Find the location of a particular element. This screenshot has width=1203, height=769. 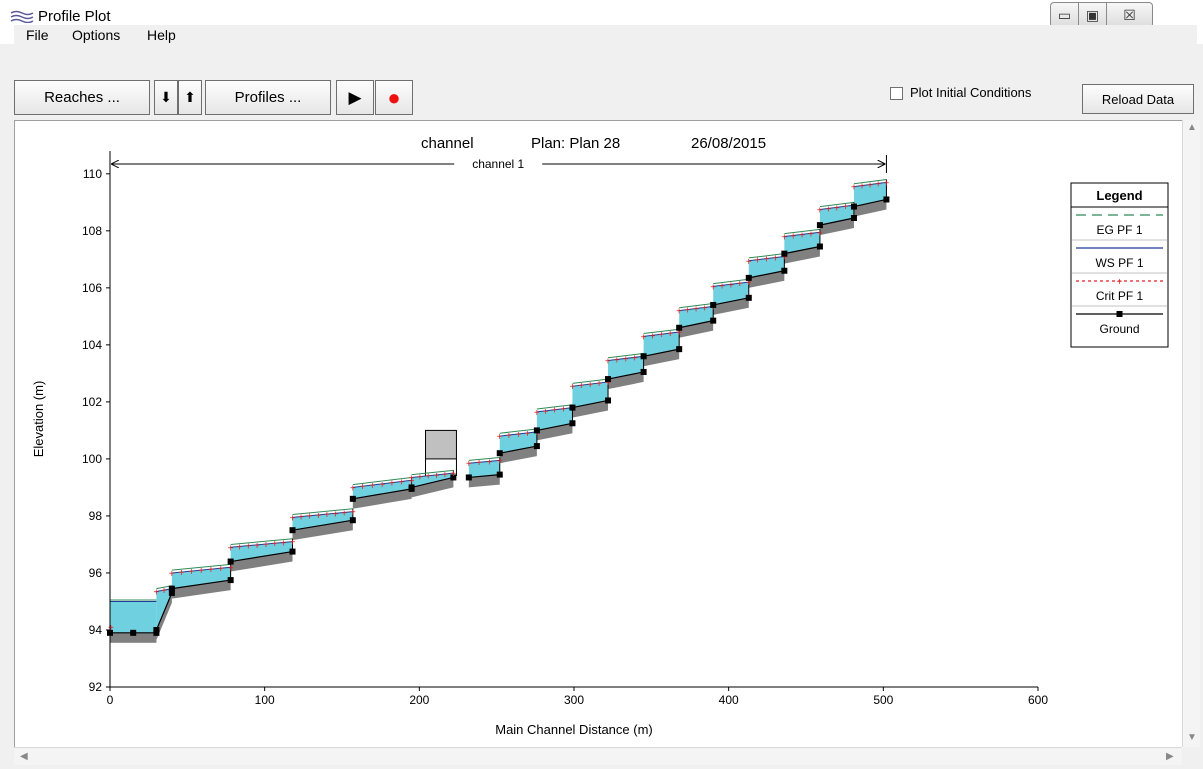

maximize-icon: ▣ is located at coordinates (1092, 14).